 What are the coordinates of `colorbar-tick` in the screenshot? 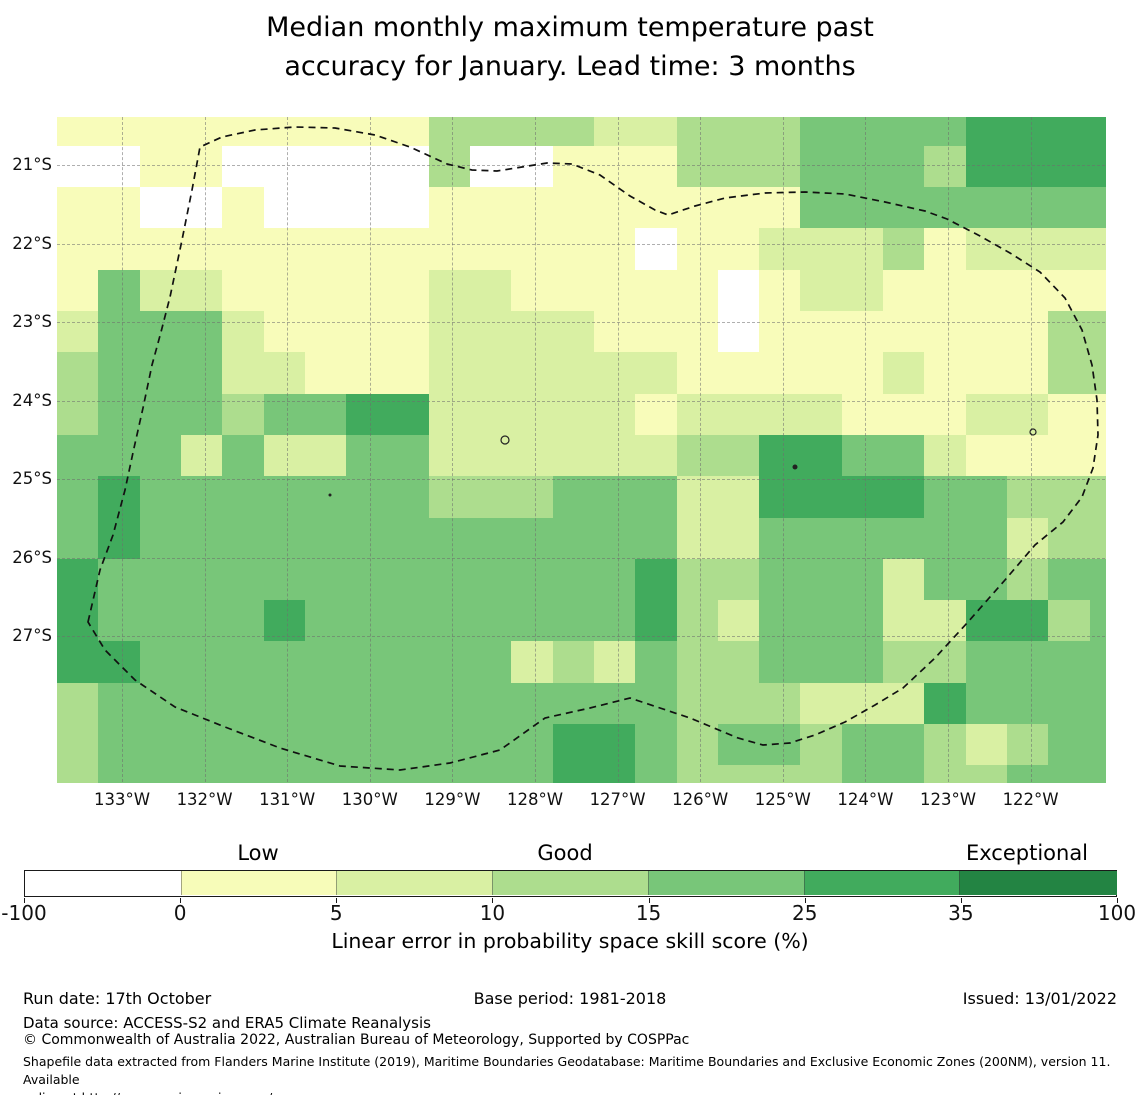 It's located at (24, 900).